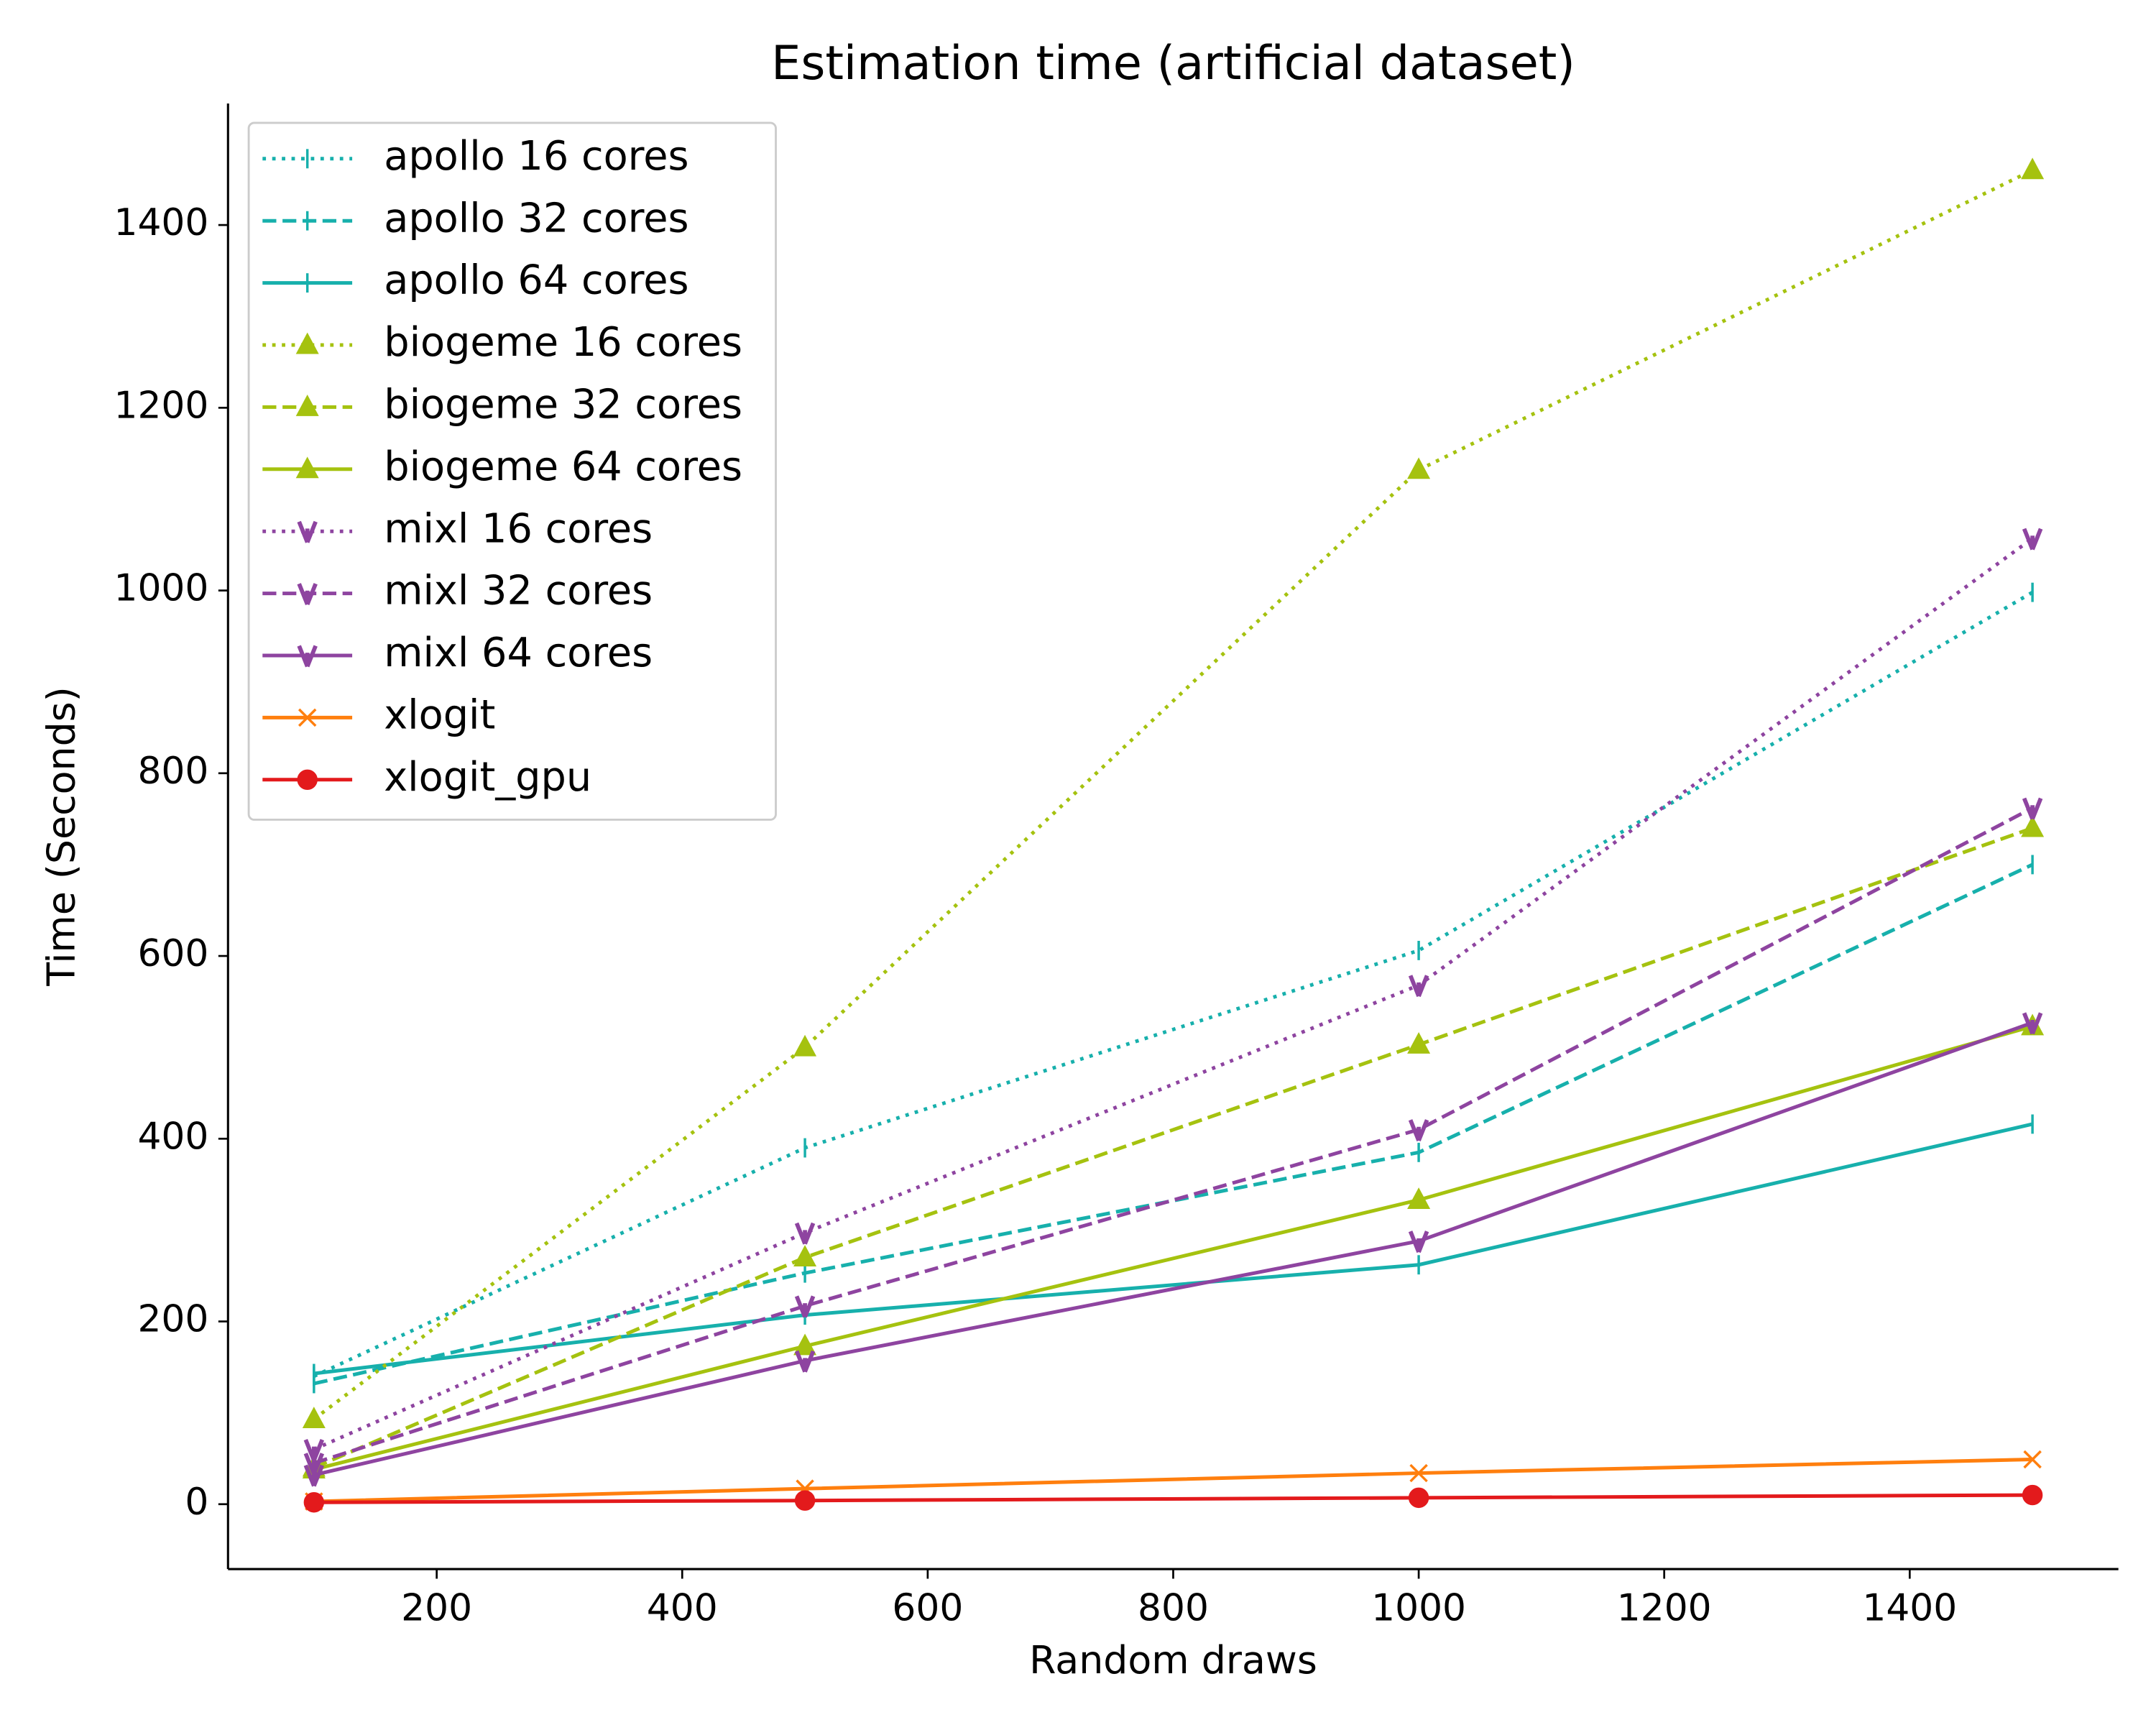  What do you see at coordinates (1419, 1608) in the screenshot?
I see `x-tick-label: 1000` at bounding box center [1419, 1608].